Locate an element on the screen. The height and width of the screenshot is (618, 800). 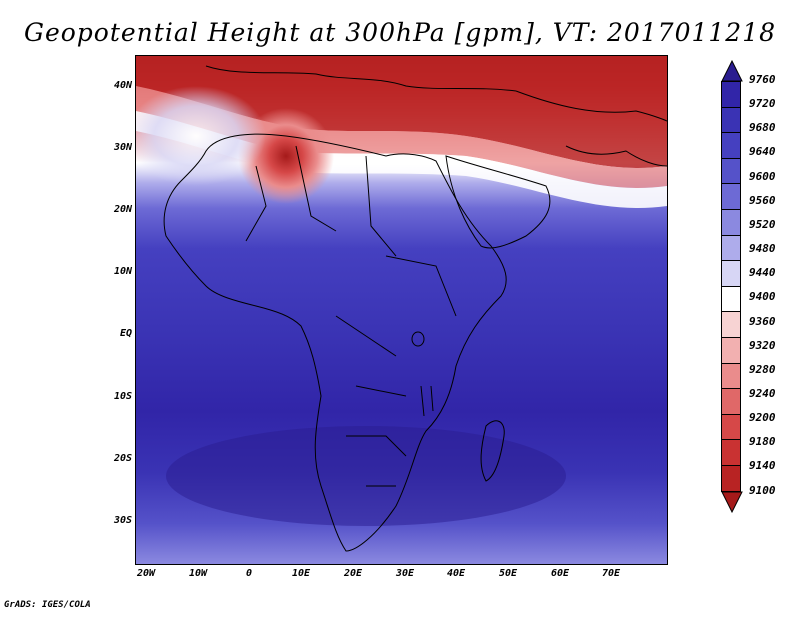
colorbar-label: 9760 is located at coordinates (762, 79).